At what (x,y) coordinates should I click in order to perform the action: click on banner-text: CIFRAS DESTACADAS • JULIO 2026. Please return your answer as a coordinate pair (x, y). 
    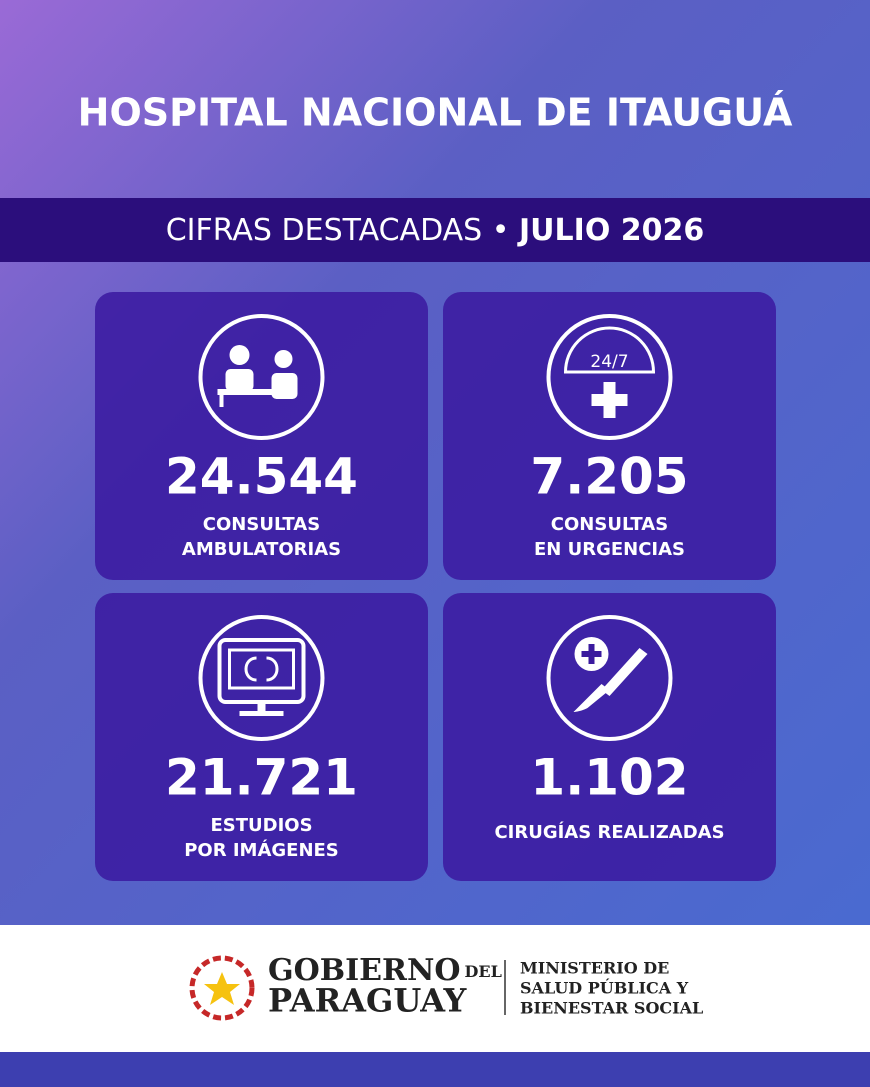
    Looking at the image, I should click on (435, 230).